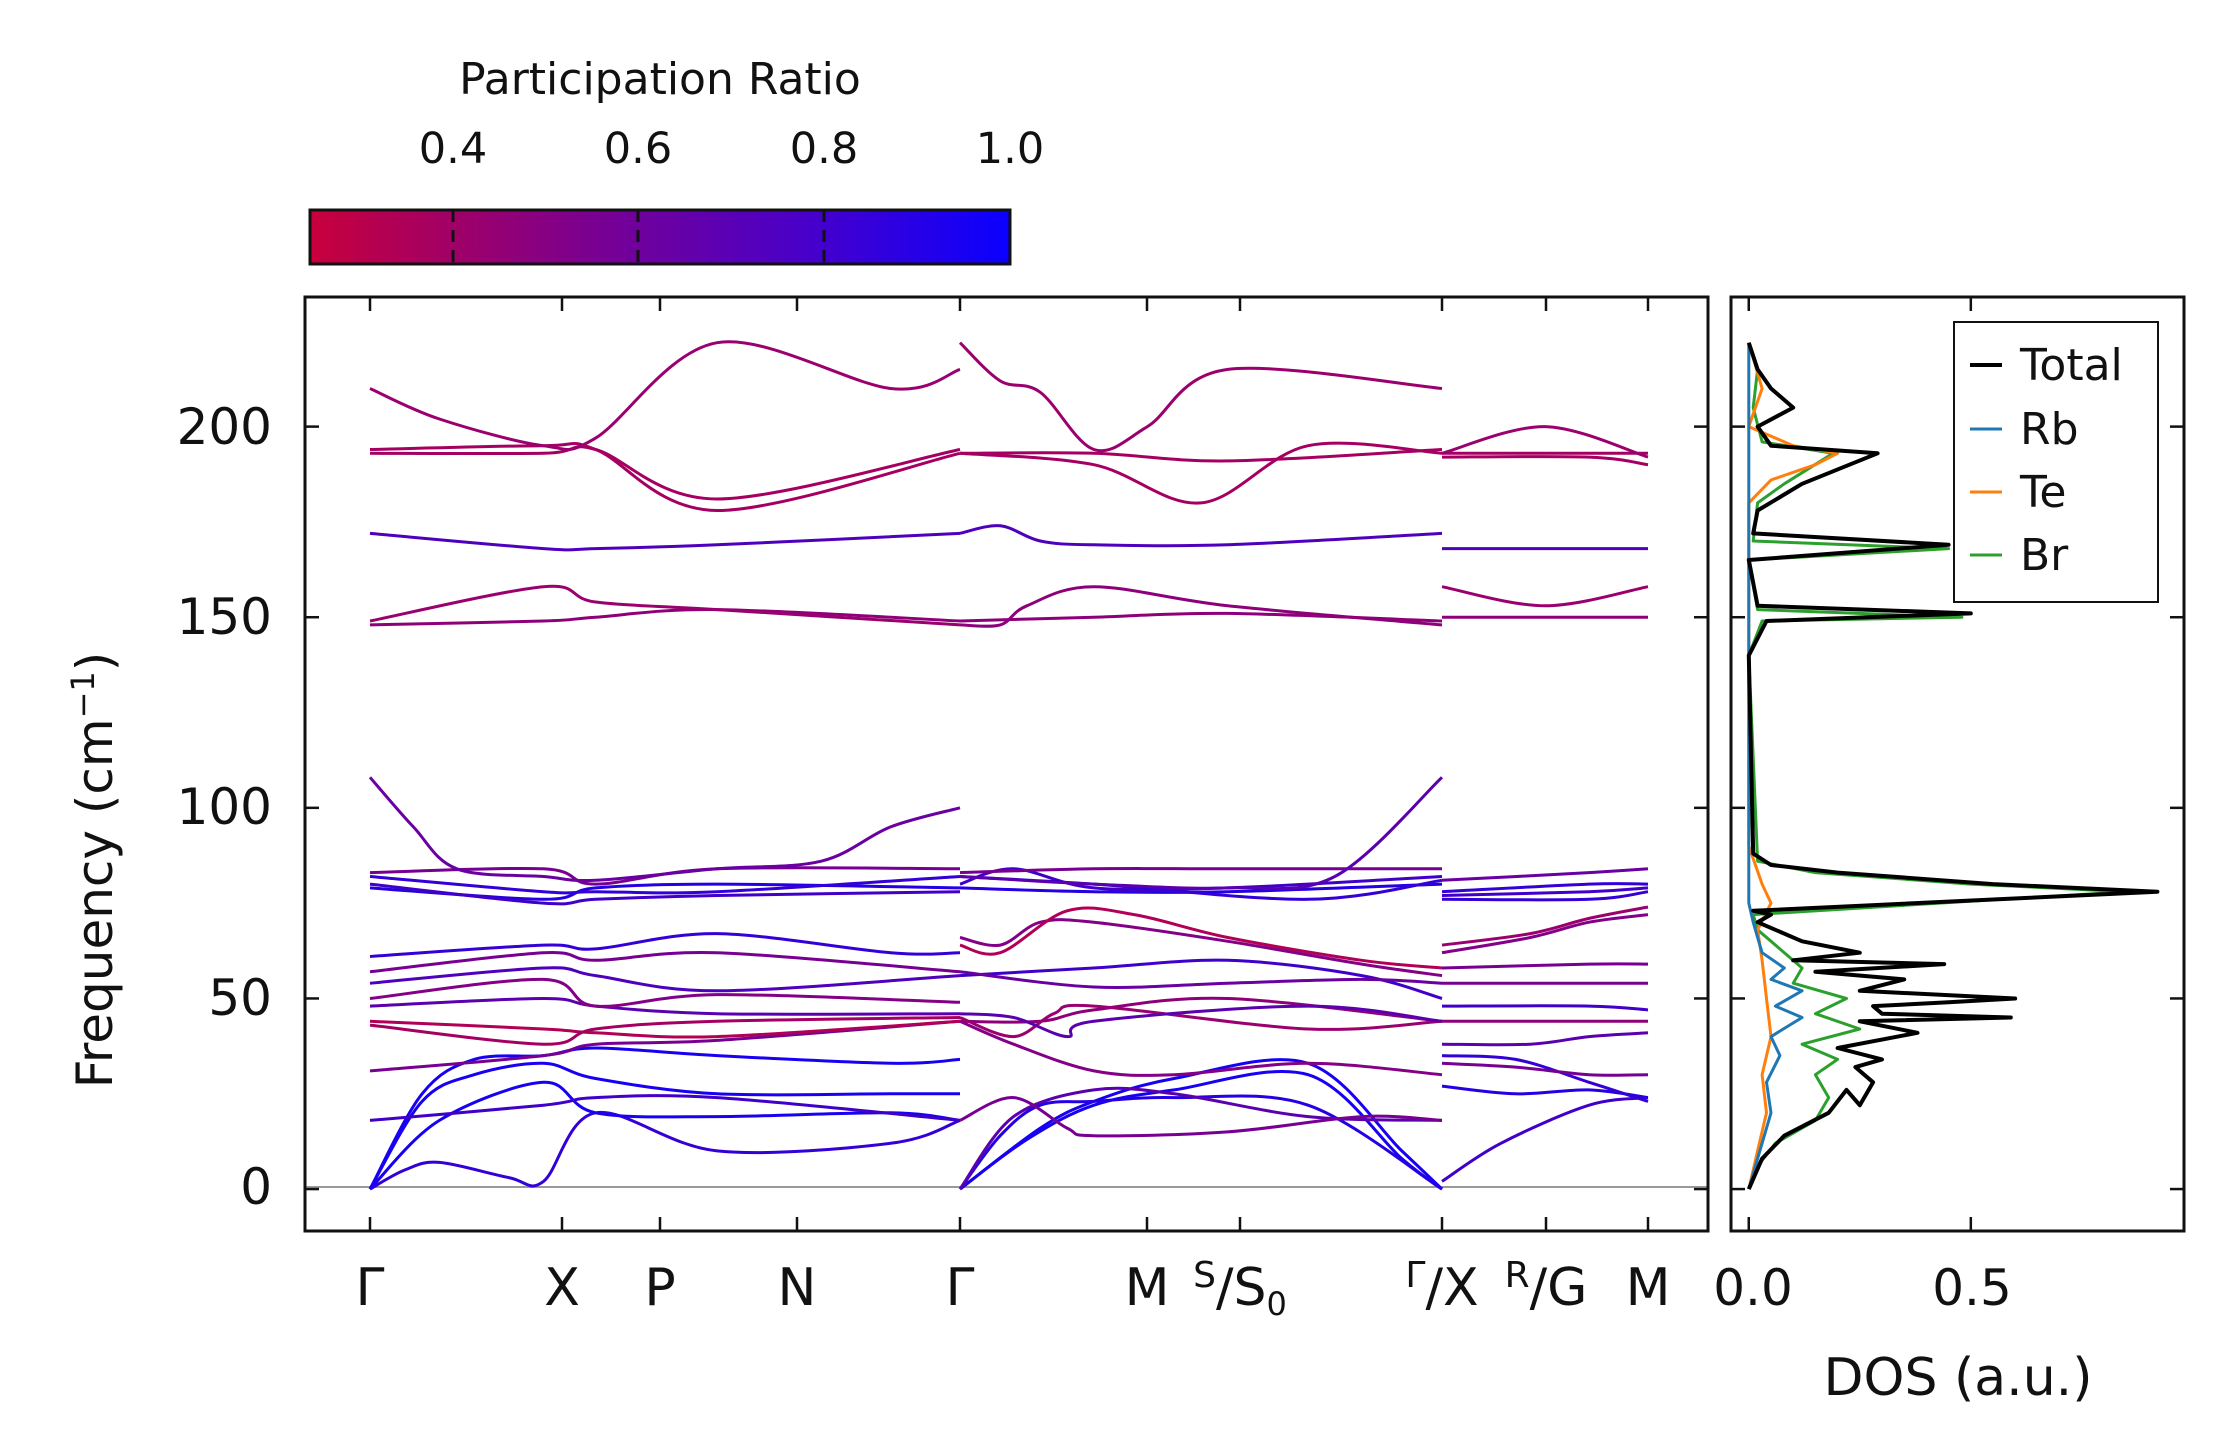 Image resolution: width=2222 pixels, height=1455 pixels. What do you see at coordinates (2042, 492) in the screenshot?
I see `legend-label-te: Te` at bounding box center [2042, 492].